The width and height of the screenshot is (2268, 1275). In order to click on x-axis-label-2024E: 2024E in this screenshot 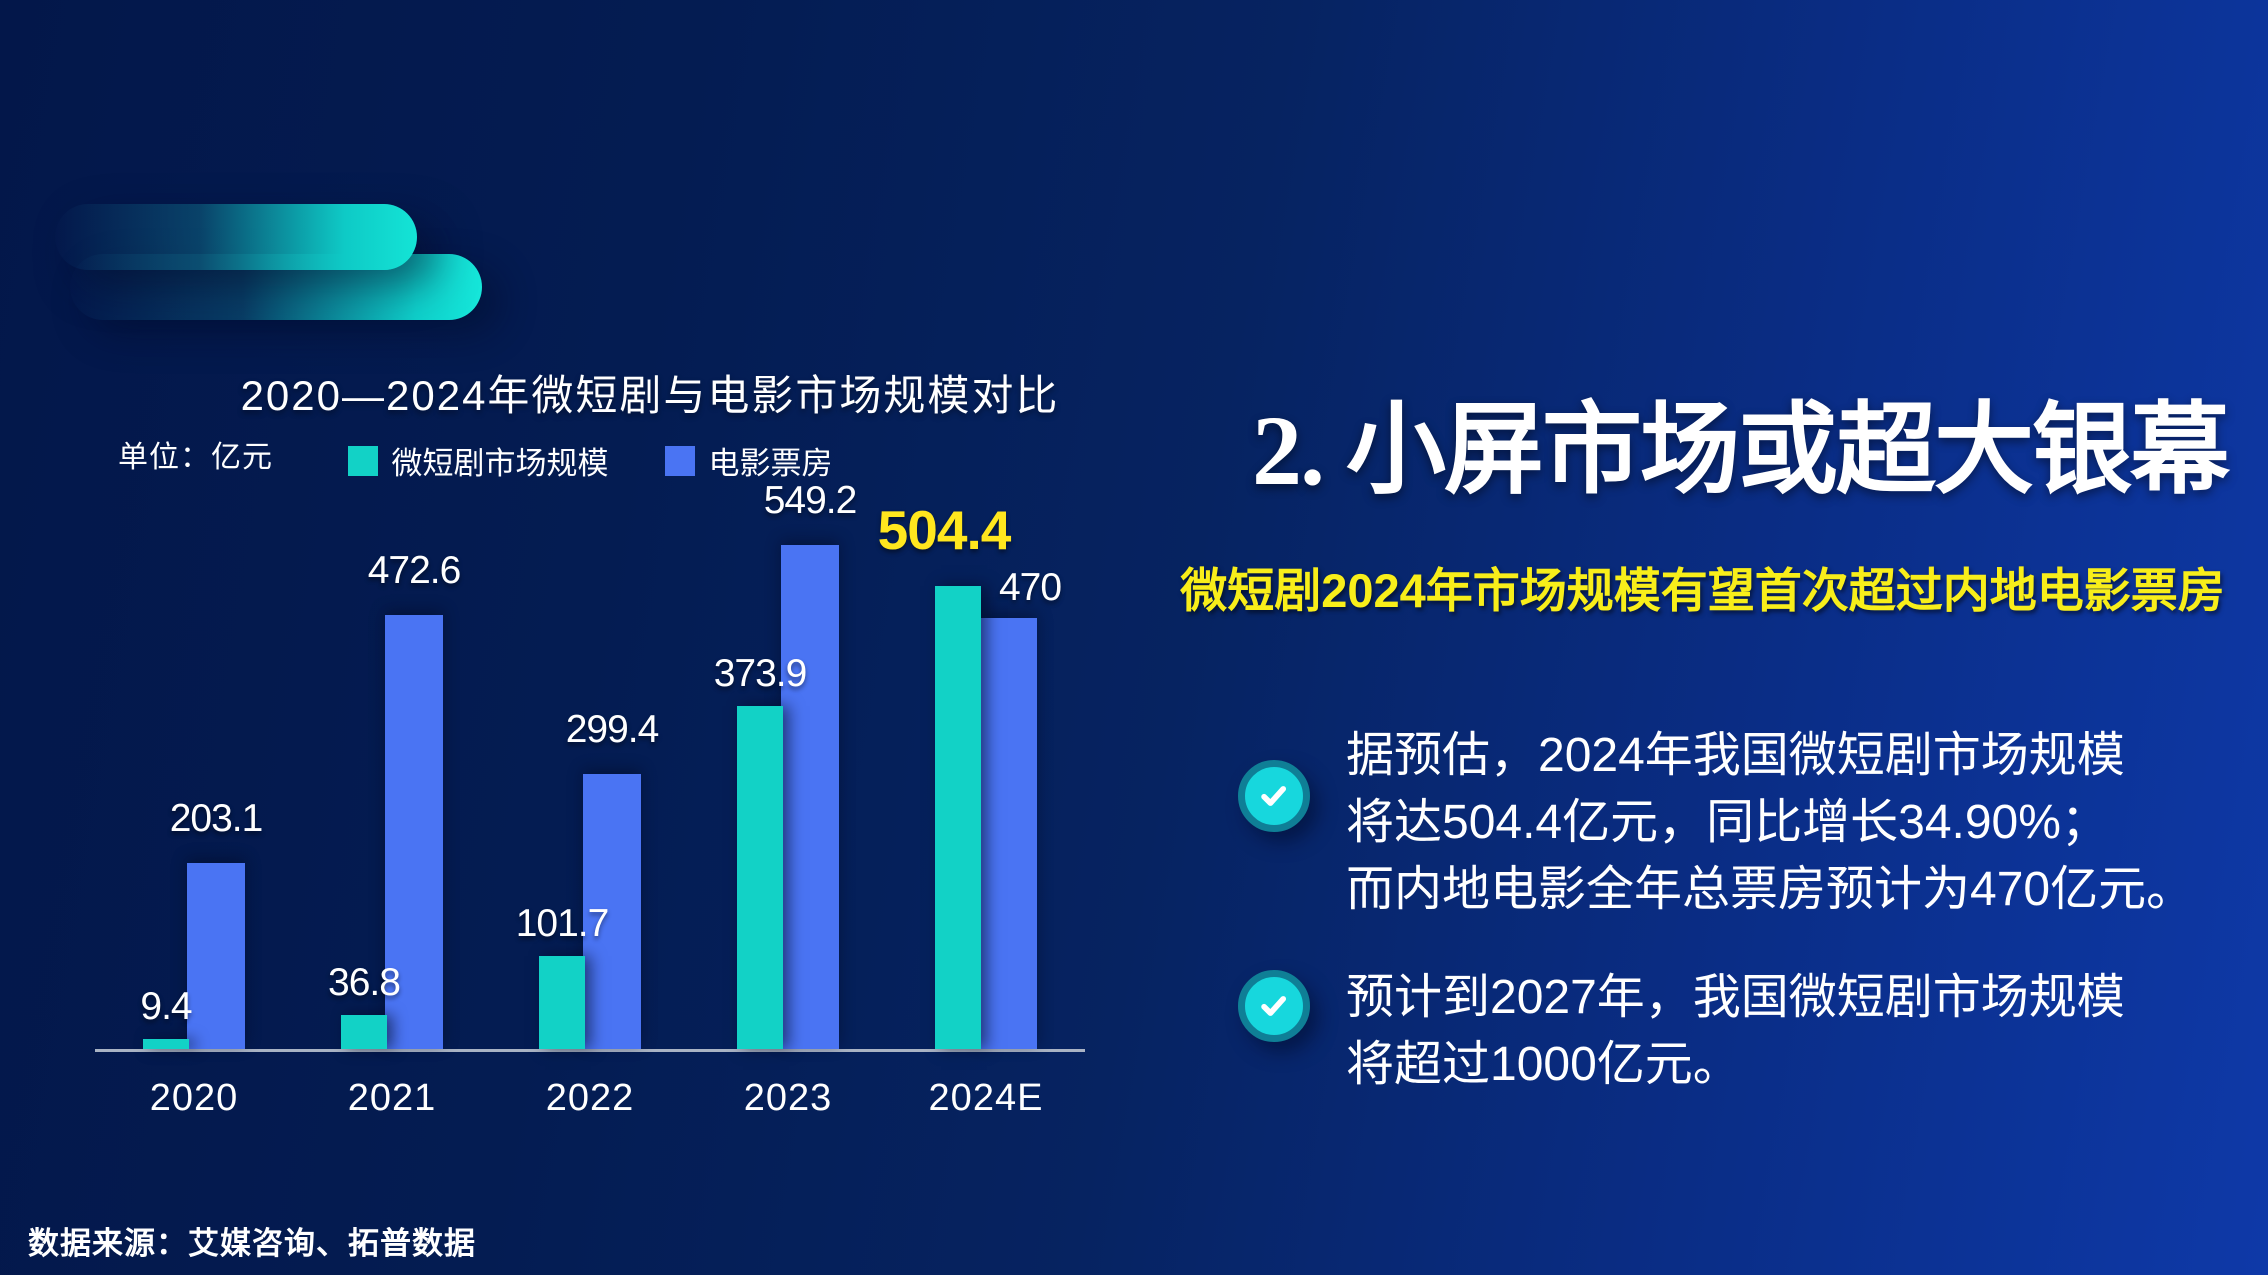, I will do `click(986, 1098)`.